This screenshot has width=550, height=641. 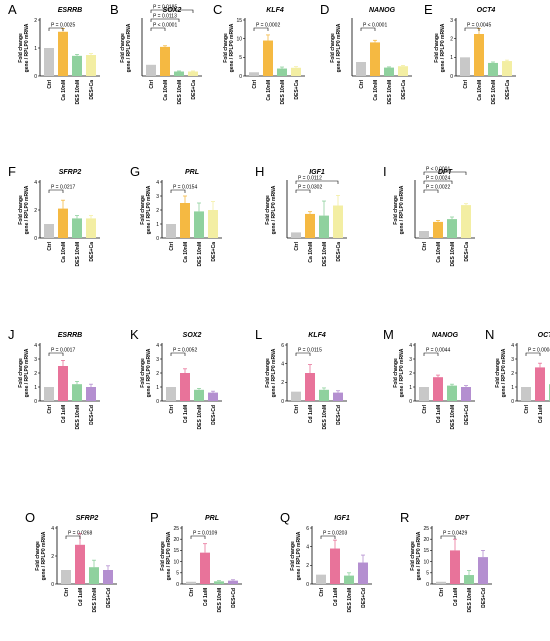 What do you see at coordinates (214, 415) in the screenshot?
I see `xtick-label-K-3: DES+Cd` at bounding box center [214, 415].